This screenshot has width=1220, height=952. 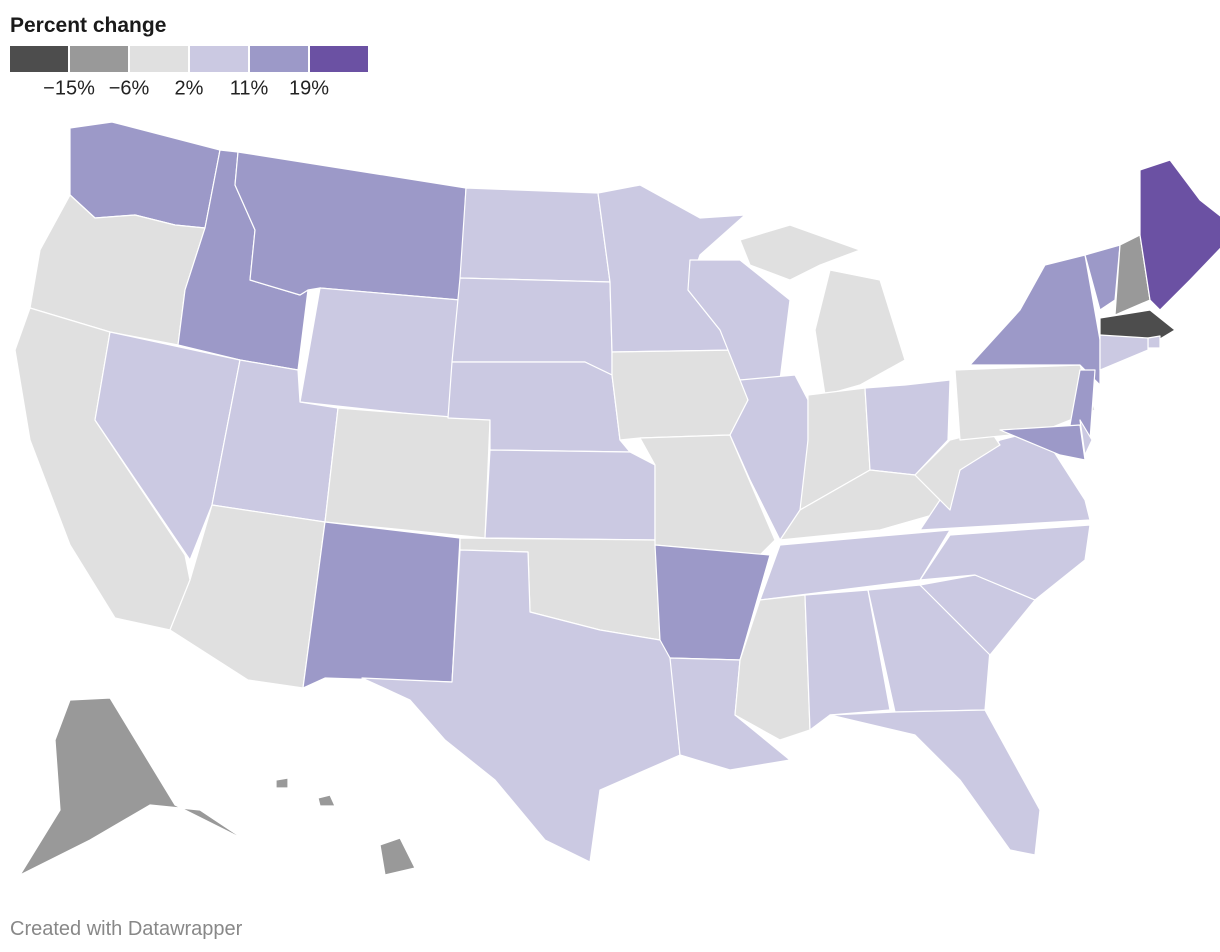 What do you see at coordinates (126, 929) in the screenshot?
I see `footer-credit: Created with Datawrapper` at bounding box center [126, 929].